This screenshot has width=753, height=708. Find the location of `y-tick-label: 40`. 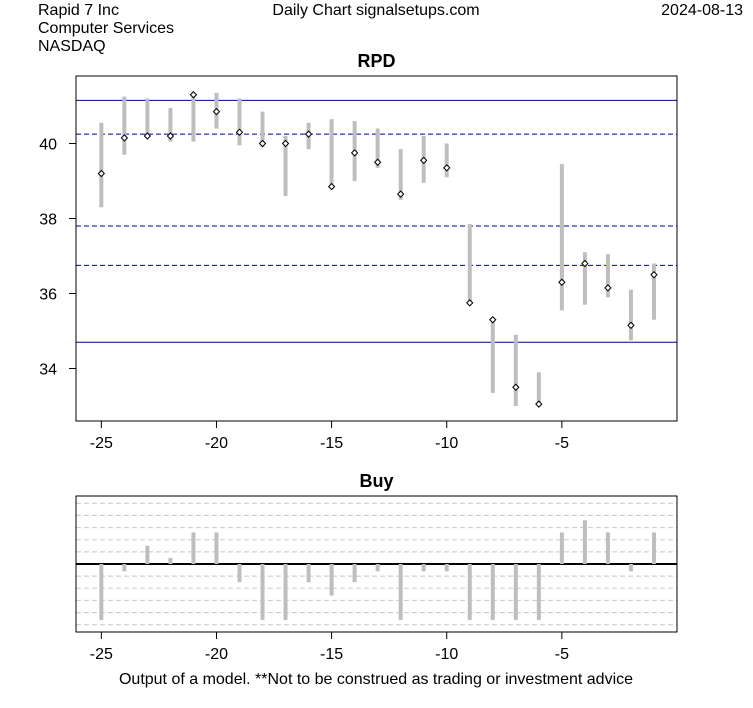

y-tick-label: 40 is located at coordinates (48, 145).